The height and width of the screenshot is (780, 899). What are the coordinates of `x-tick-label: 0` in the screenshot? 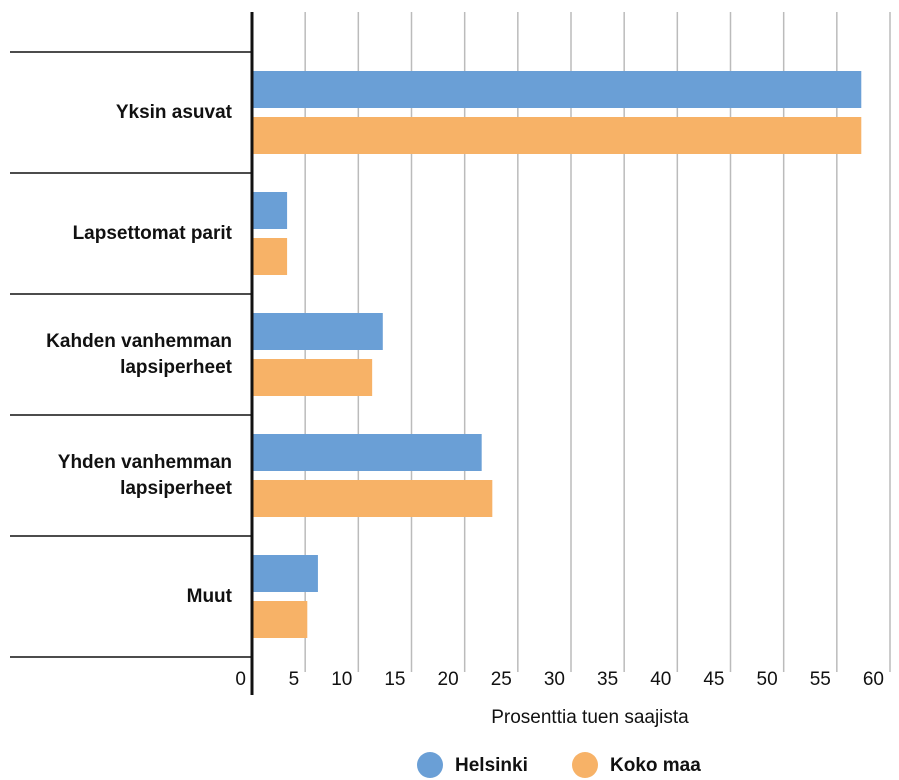 It's located at (240, 679).